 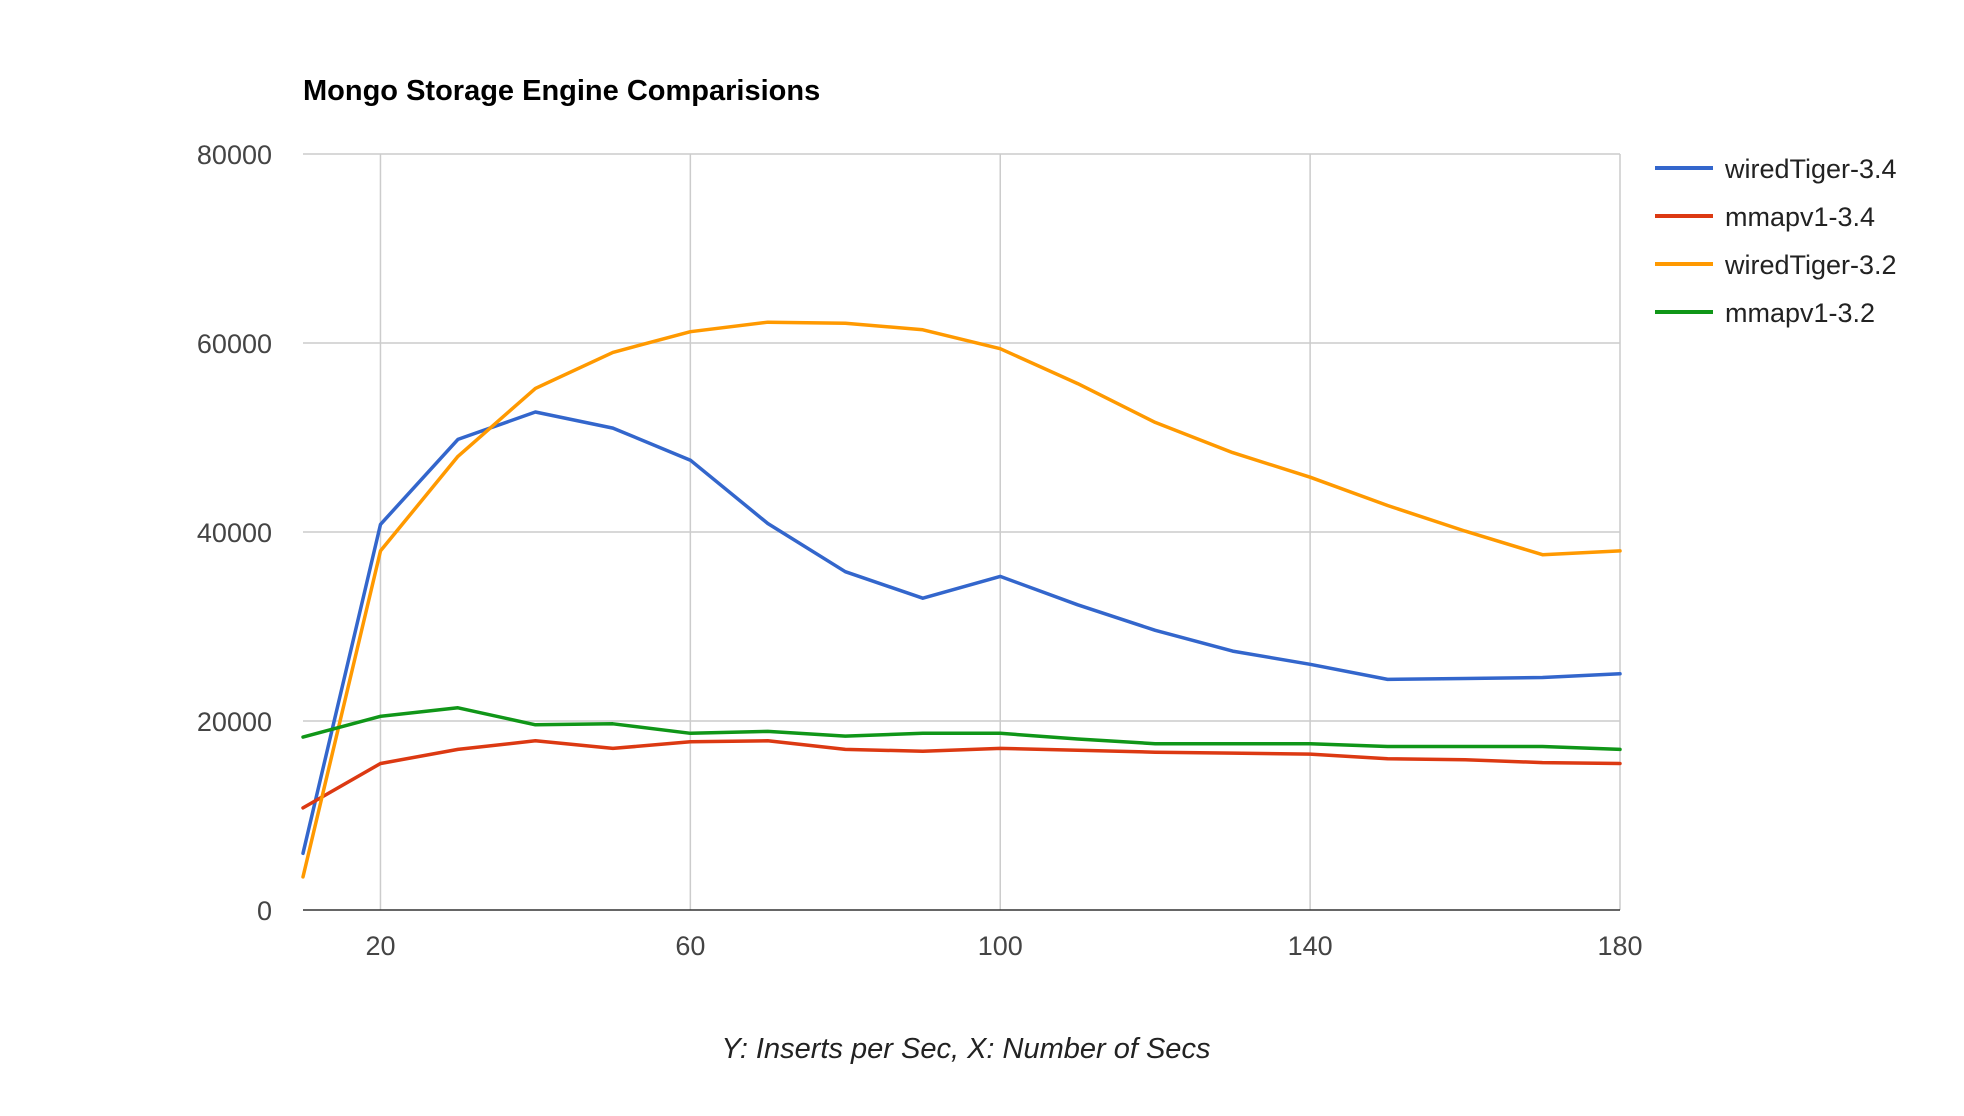 What do you see at coordinates (966, 1049) in the screenshot?
I see `chart-caption: Y: Inserts per Sec, X: Number of Secs` at bounding box center [966, 1049].